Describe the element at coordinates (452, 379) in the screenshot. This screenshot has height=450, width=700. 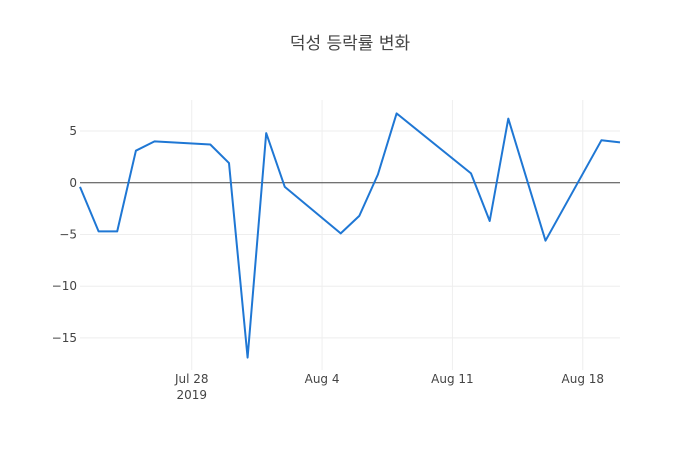
I see `x-tick-label: Aug 11` at that location.